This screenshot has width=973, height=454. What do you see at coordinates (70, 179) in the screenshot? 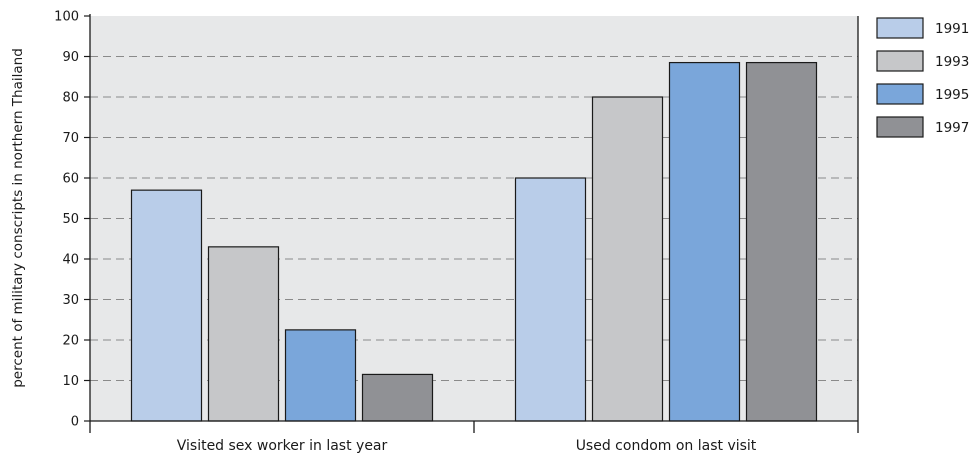
I see `y-tick-label: 60` at bounding box center [70, 179].